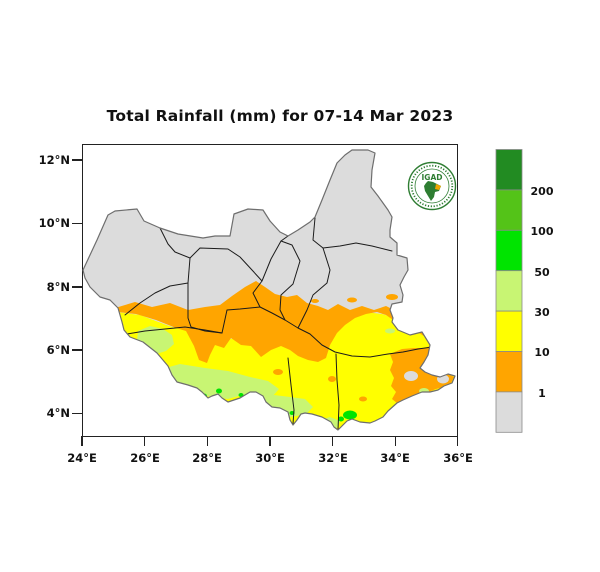  I want to click on y-tick-label: 4°N, so click(58, 413).